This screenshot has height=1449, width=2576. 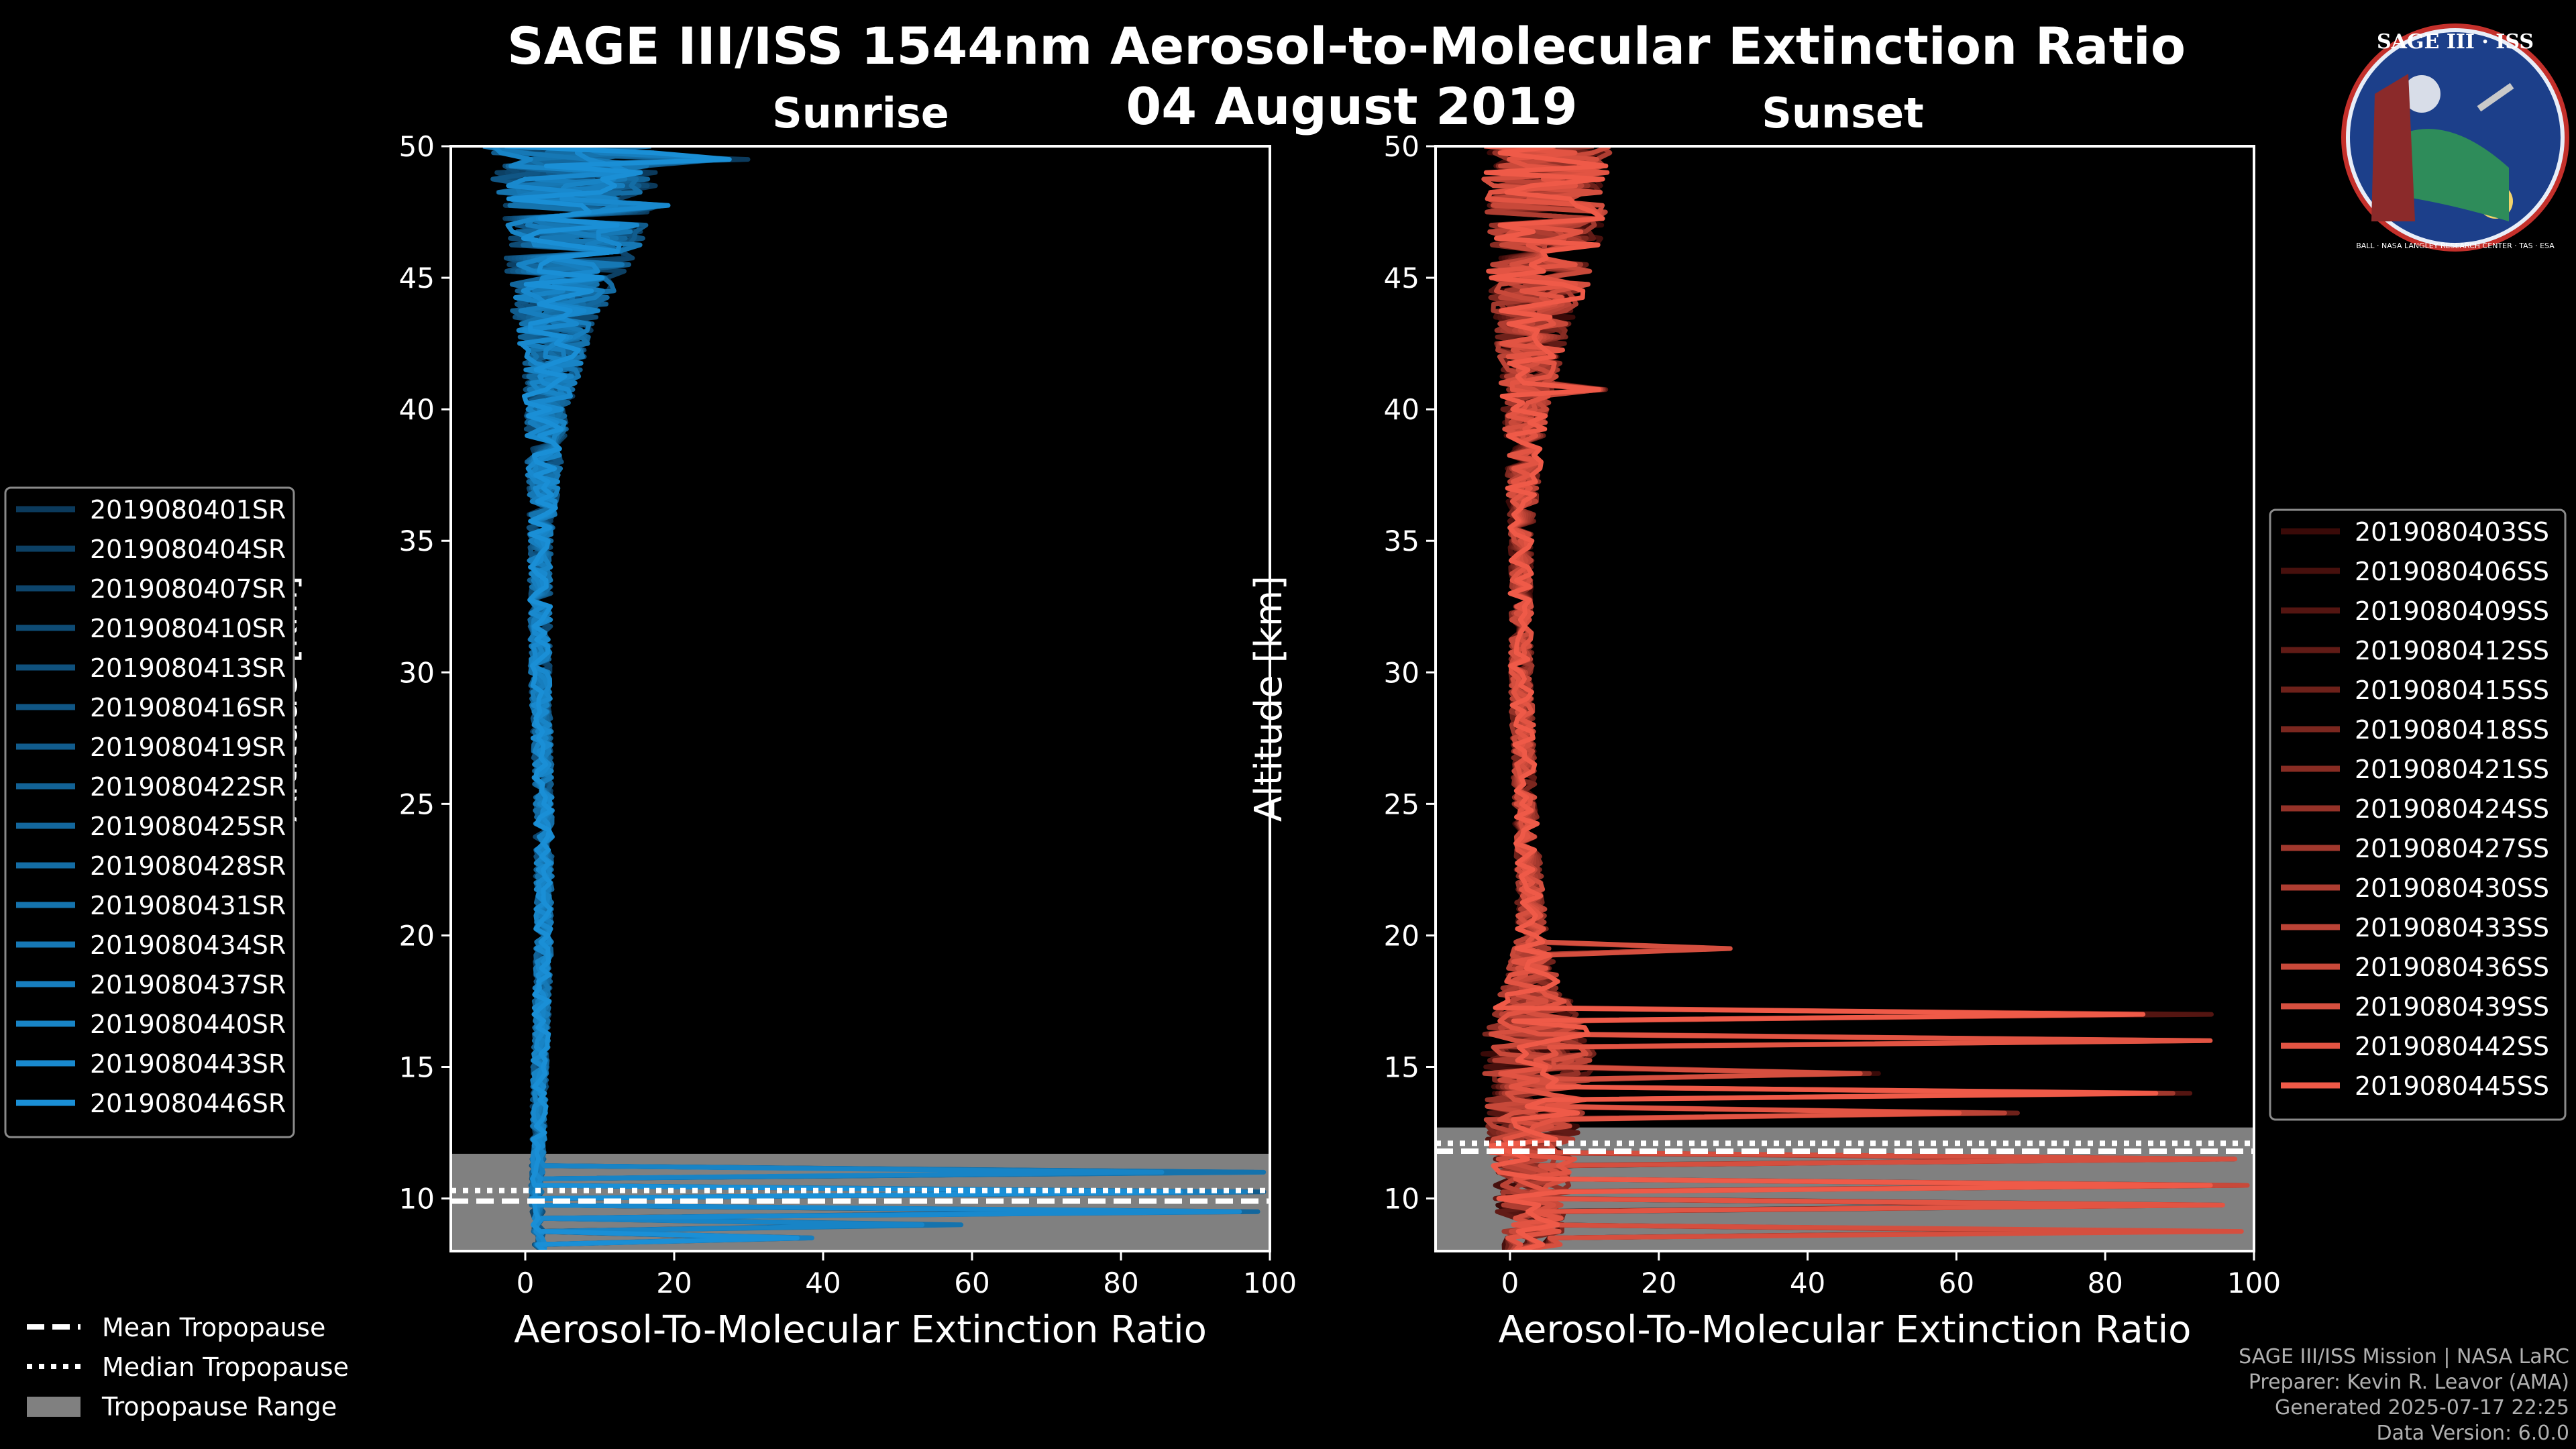 I want to click on badge-moon-icon, so click(x=2421, y=94).